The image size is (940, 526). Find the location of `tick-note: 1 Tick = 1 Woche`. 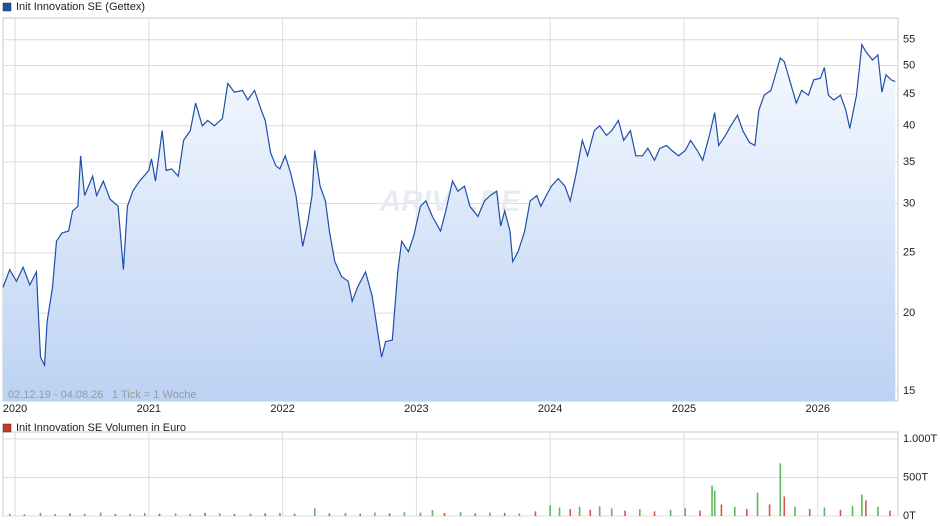

tick-note: 1 Tick = 1 Woche is located at coordinates (154, 395).